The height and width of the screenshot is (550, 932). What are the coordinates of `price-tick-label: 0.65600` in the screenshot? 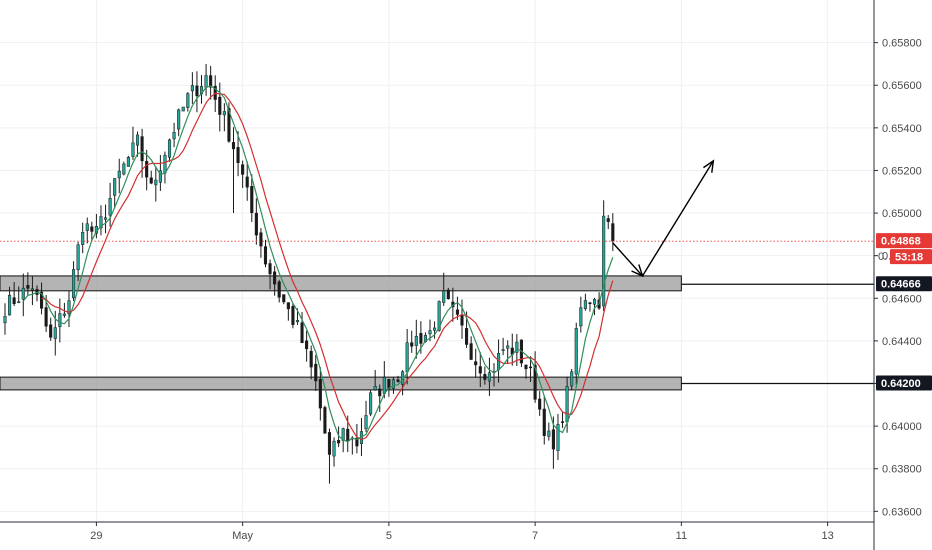 It's located at (902, 86).